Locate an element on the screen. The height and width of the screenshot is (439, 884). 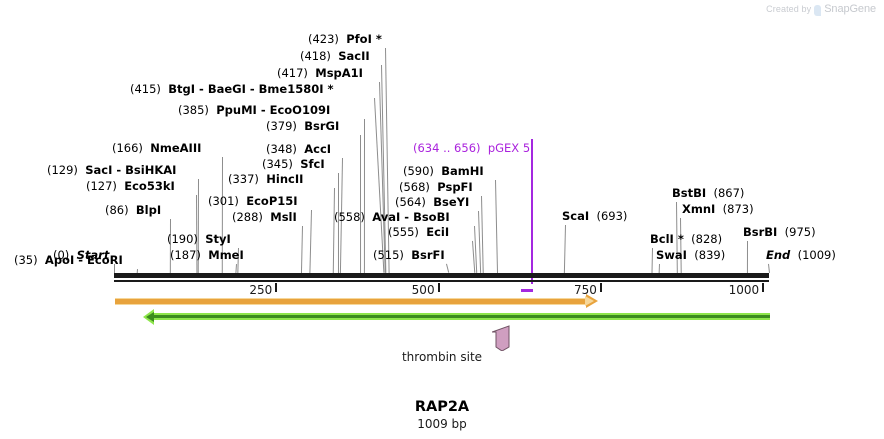
pgex5-primer-line is located at coordinates (532, 211).